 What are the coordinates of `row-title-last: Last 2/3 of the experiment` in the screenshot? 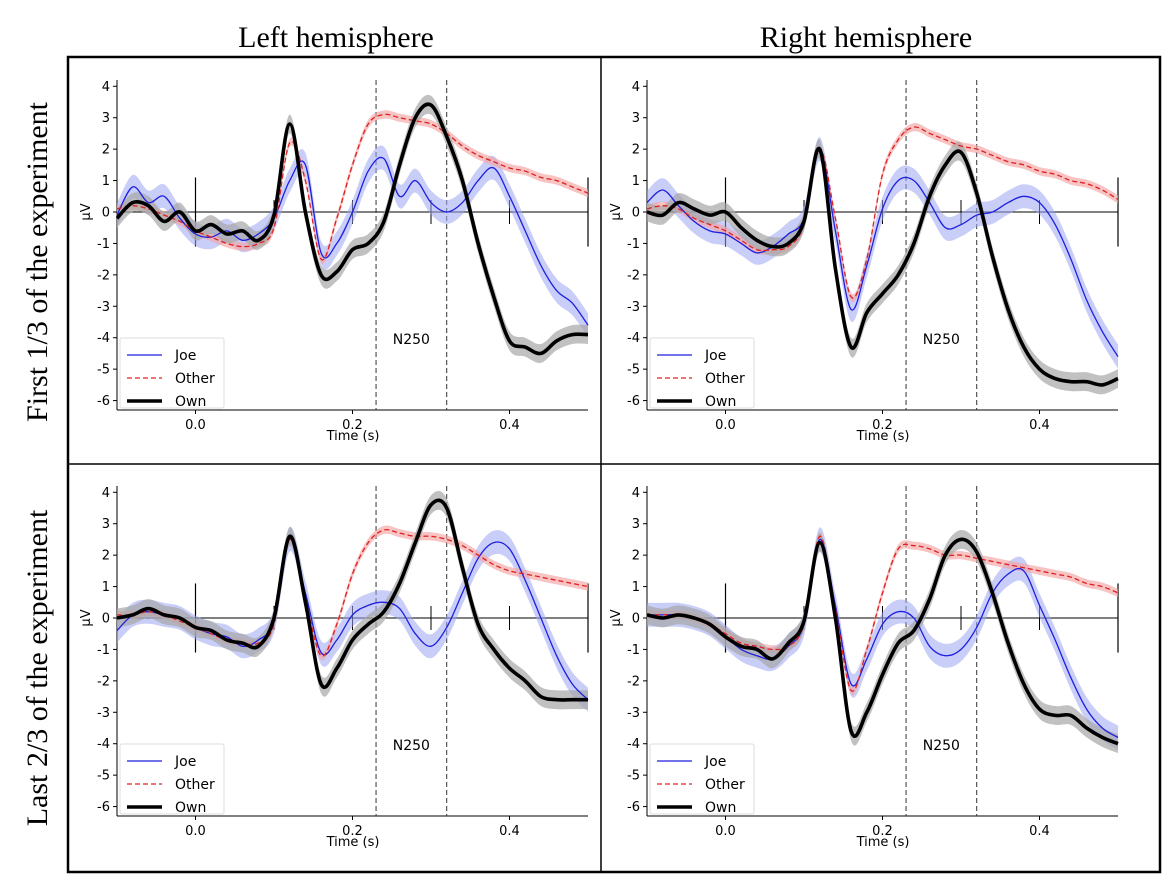 It's located at (37, 667).